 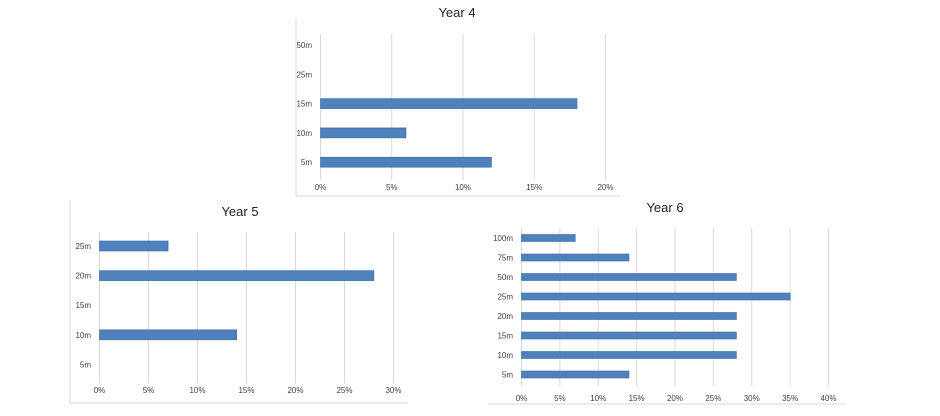 I want to click on year5-x-tick-label: 25%, so click(x=344, y=390).